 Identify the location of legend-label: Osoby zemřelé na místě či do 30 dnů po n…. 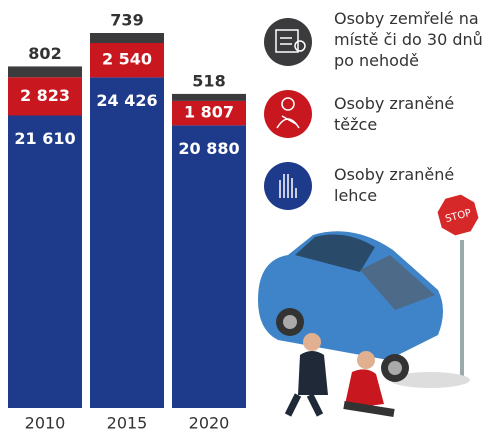
(408, 39).